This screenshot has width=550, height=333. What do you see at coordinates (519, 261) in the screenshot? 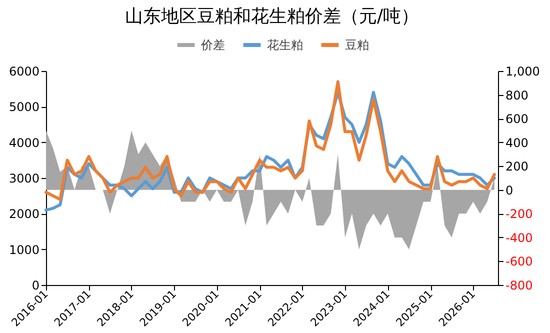
I see `y2-tick-label: -600` at bounding box center [519, 261].